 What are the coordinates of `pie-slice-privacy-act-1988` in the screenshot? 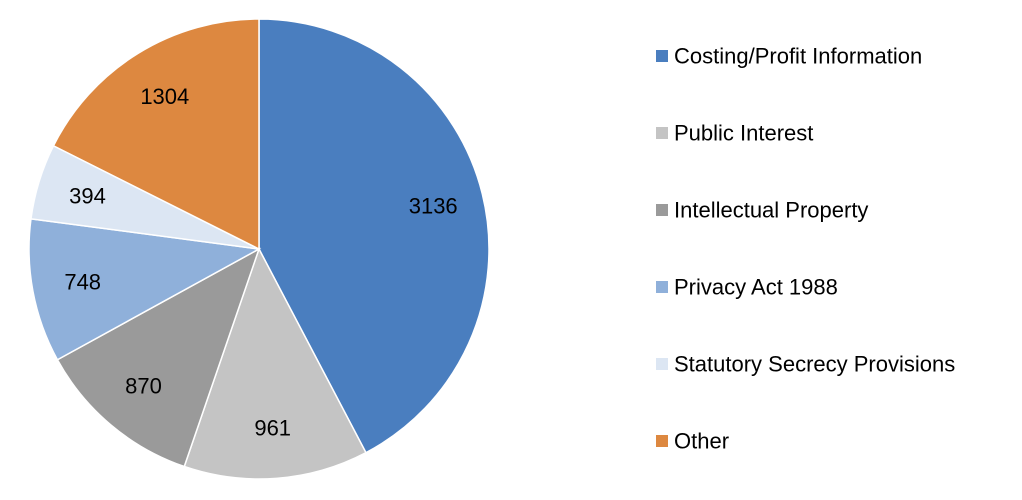 It's located at (145, 289).